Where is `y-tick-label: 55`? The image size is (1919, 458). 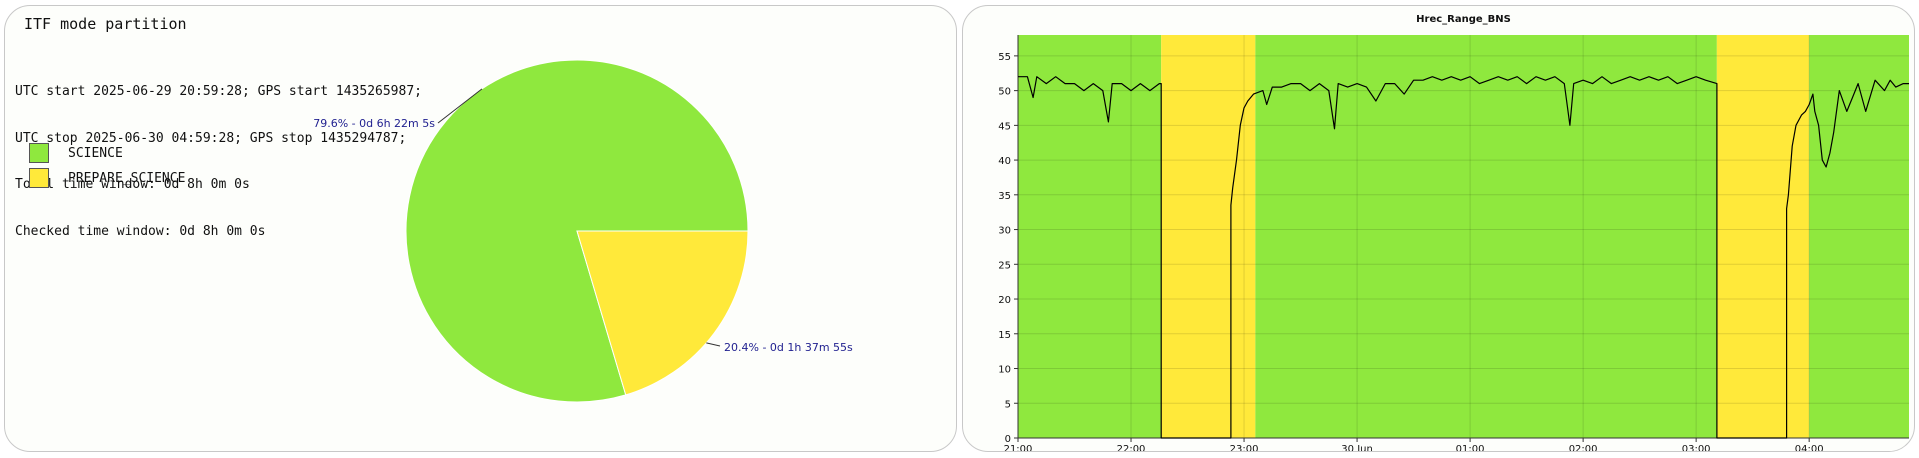
y-tick-label: 55 is located at coordinates (1004, 57).